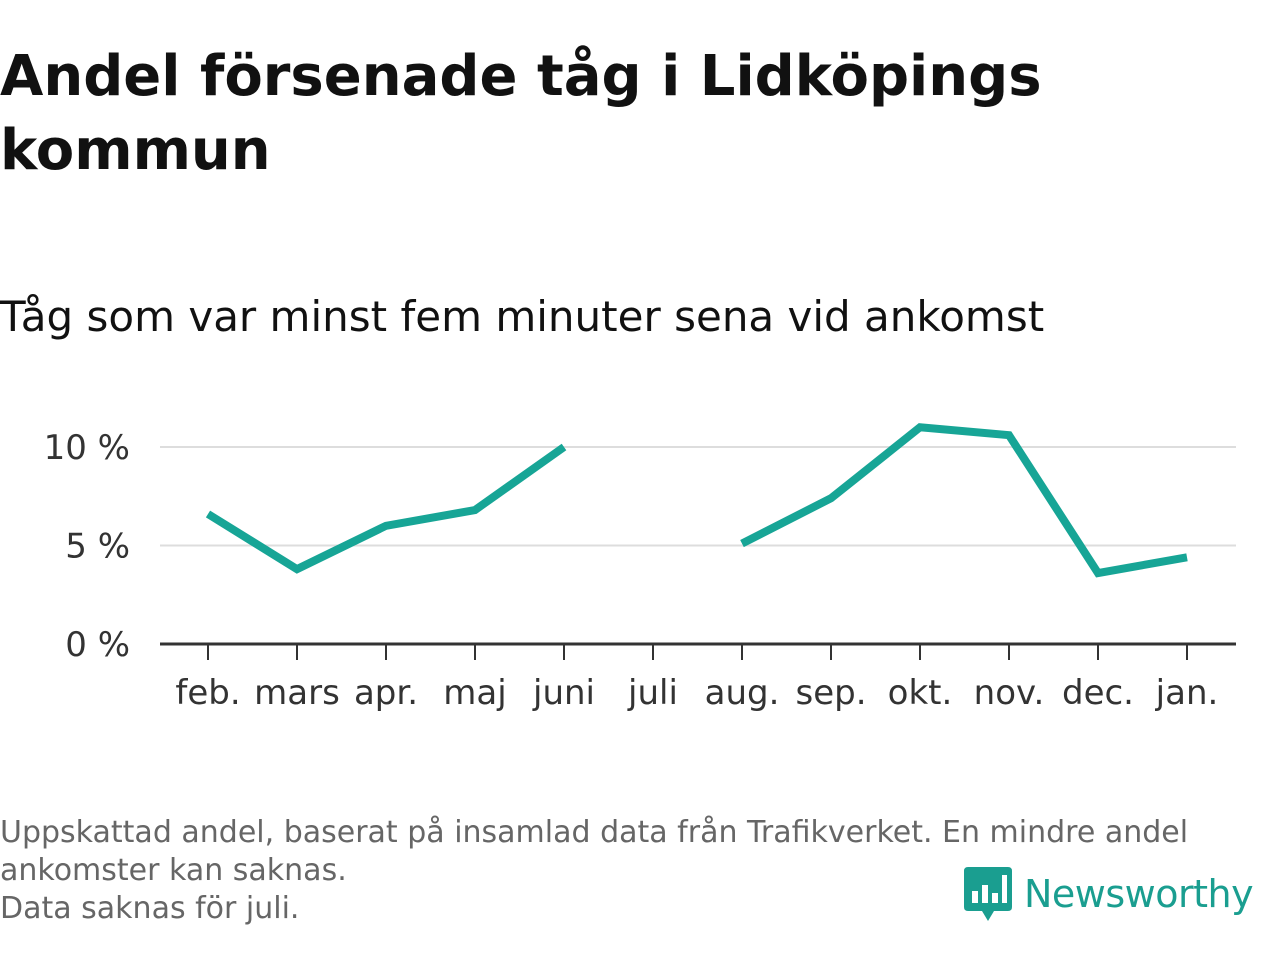  Describe the element at coordinates (173, 870) in the screenshot. I see `footer-note-line-2: ankomster kan saknas.` at that location.